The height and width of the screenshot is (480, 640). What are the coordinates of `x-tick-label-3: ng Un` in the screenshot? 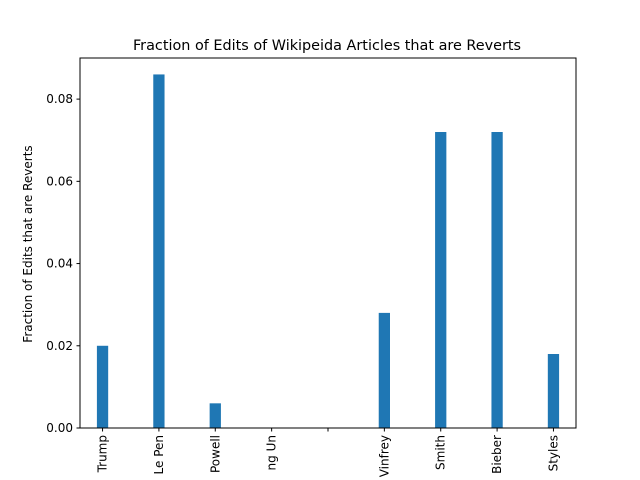 It's located at (272, 452).